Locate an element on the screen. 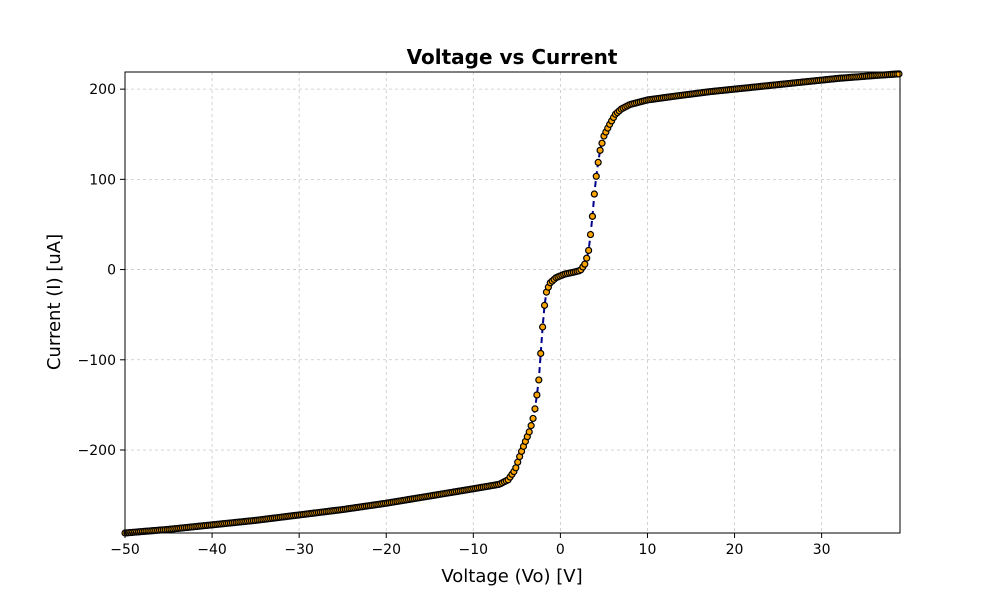 This screenshot has height=604, width=1000. y-tick-label: 200 is located at coordinates (102, 90).